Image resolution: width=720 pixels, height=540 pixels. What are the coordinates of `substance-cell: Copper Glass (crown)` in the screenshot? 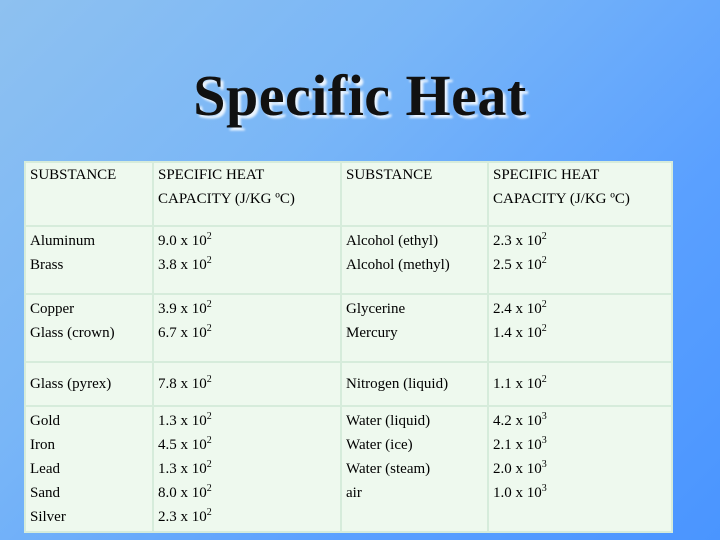 It's located at (89, 328).